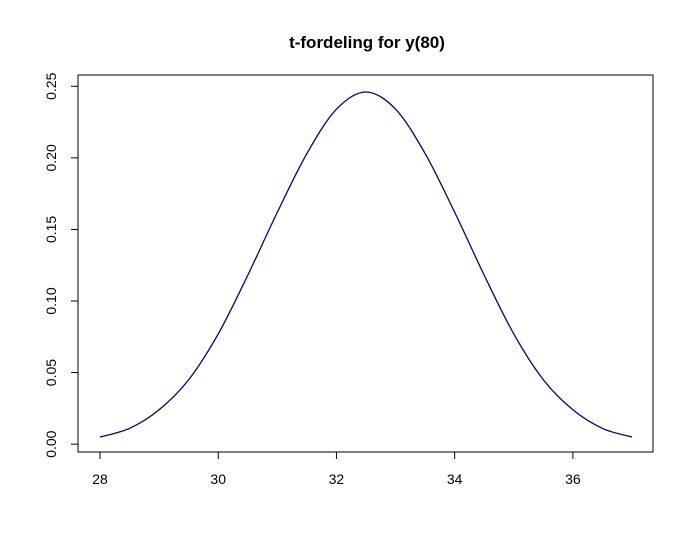  What do you see at coordinates (51, 443) in the screenshot?
I see `y-tick-label: 0.00` at bounding box center [51, 443].